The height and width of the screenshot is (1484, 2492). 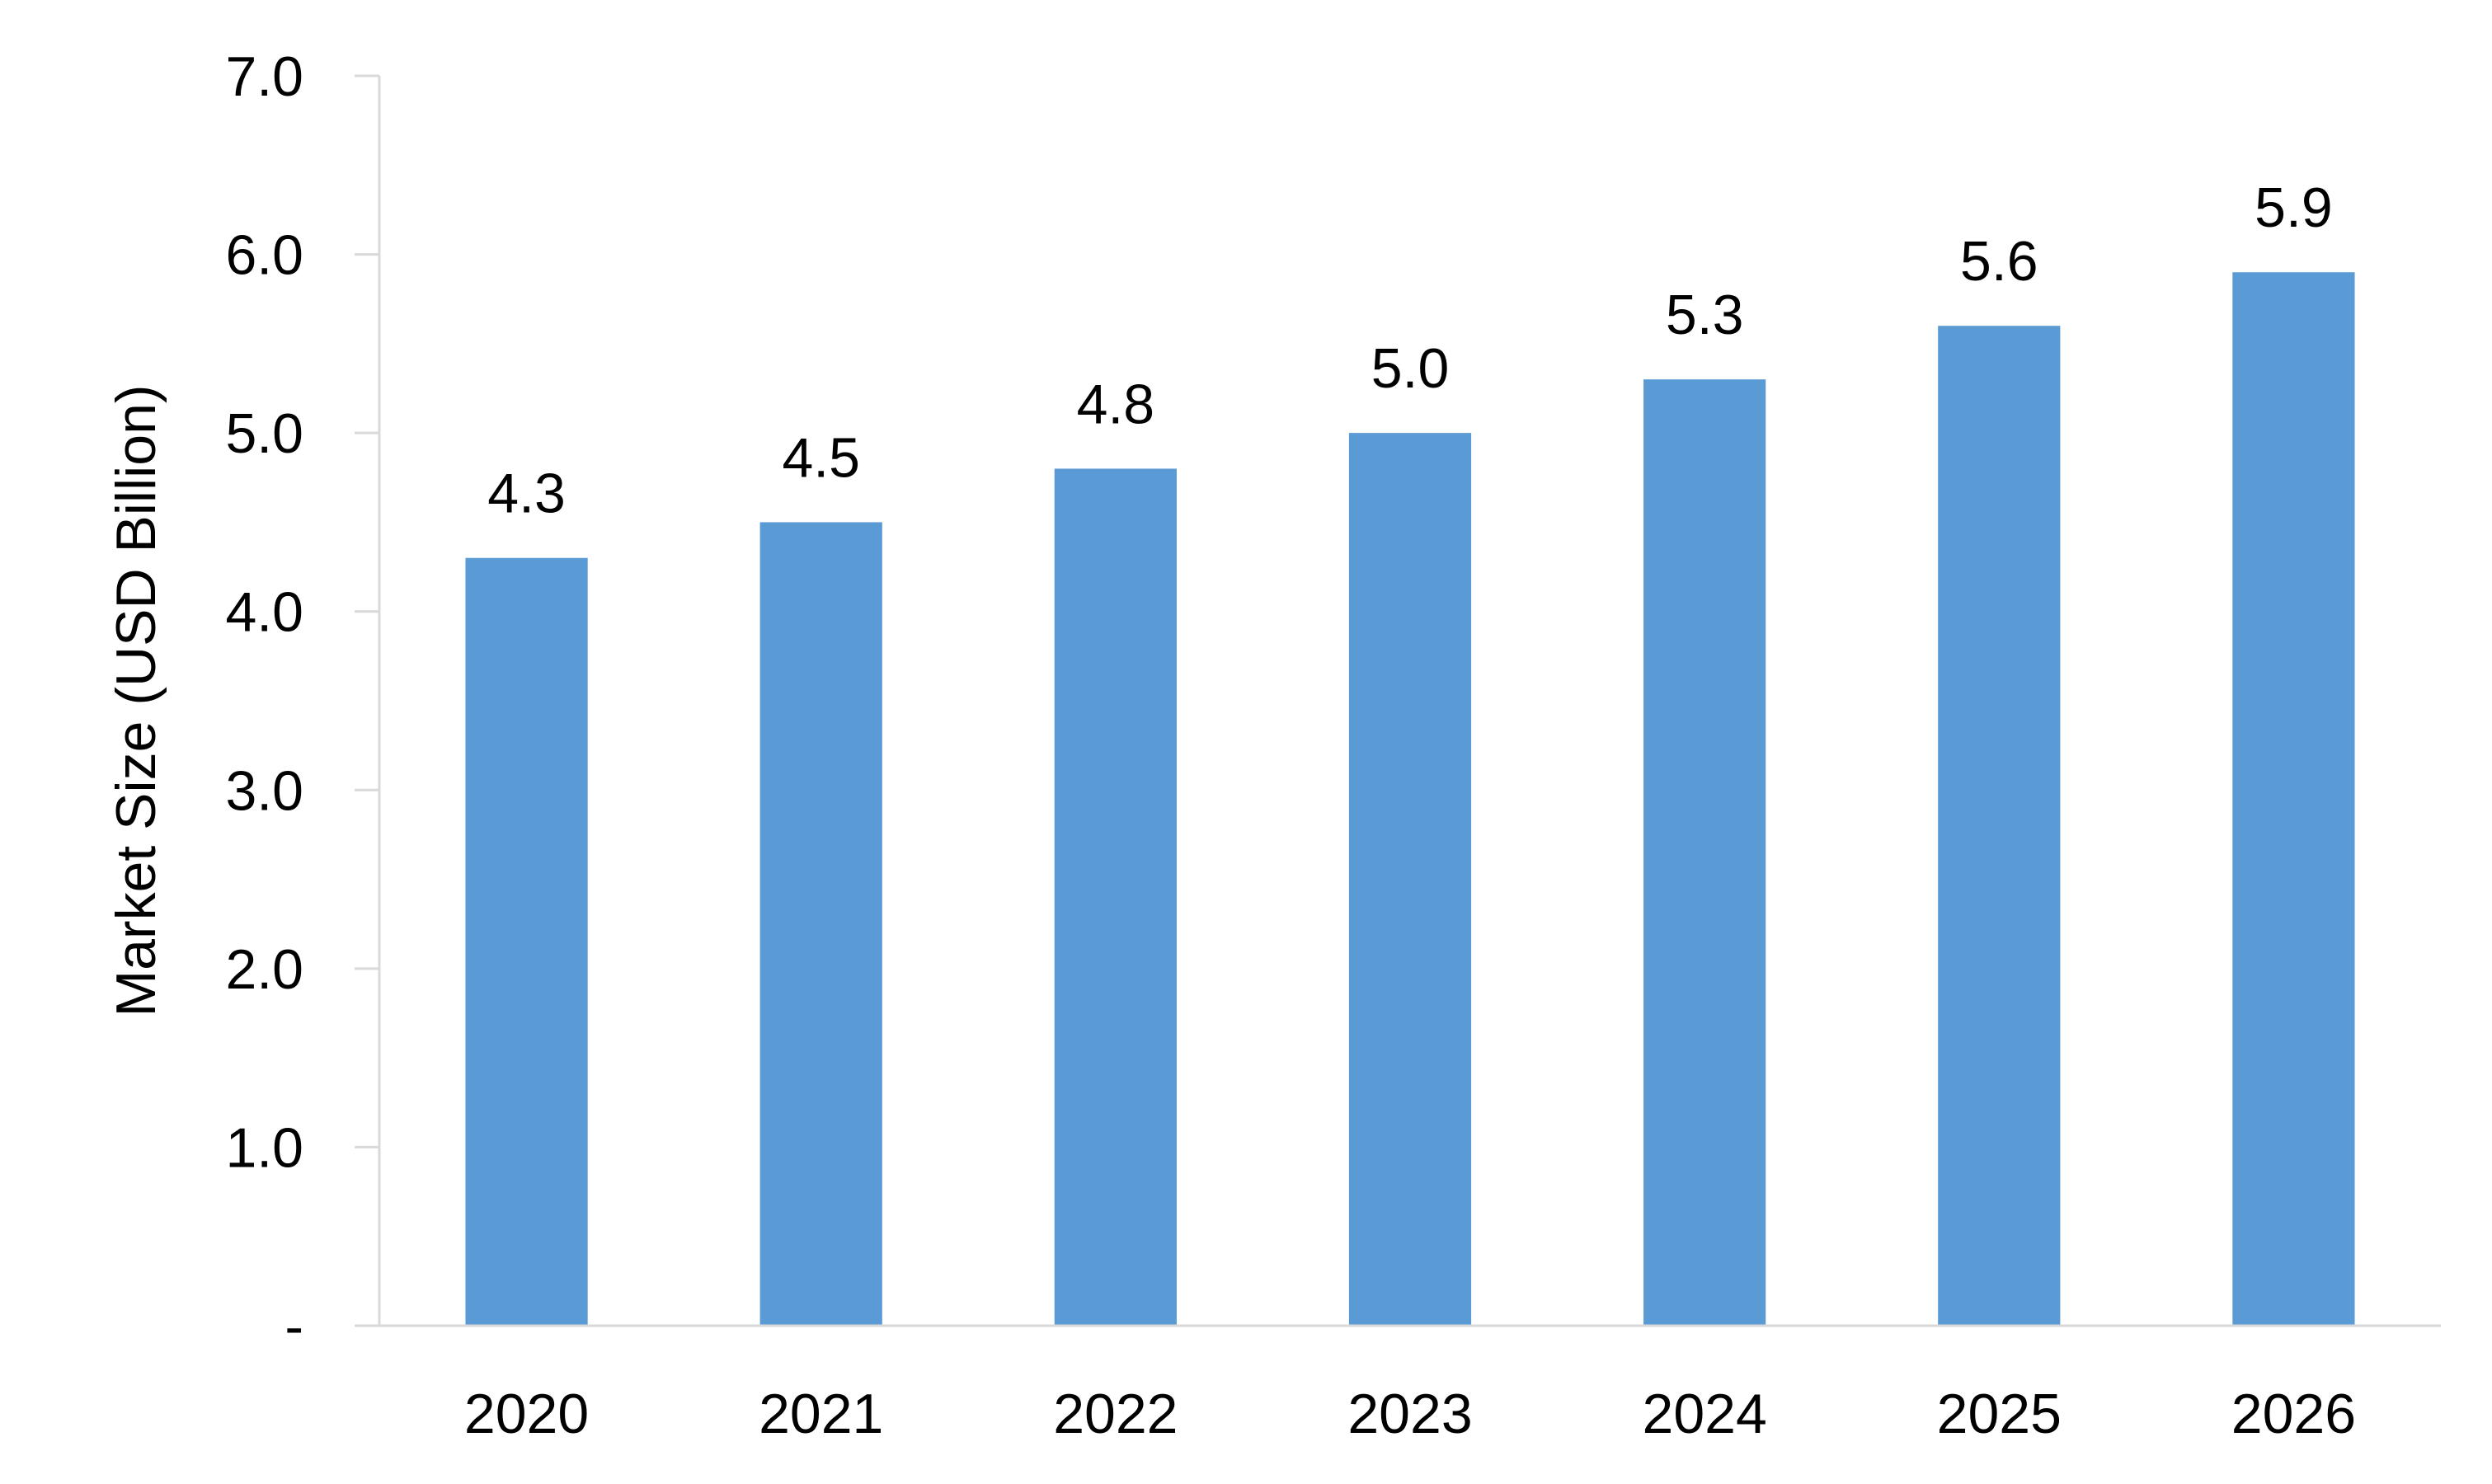 I want to click on bar-2020, so click(x=526, y=942).